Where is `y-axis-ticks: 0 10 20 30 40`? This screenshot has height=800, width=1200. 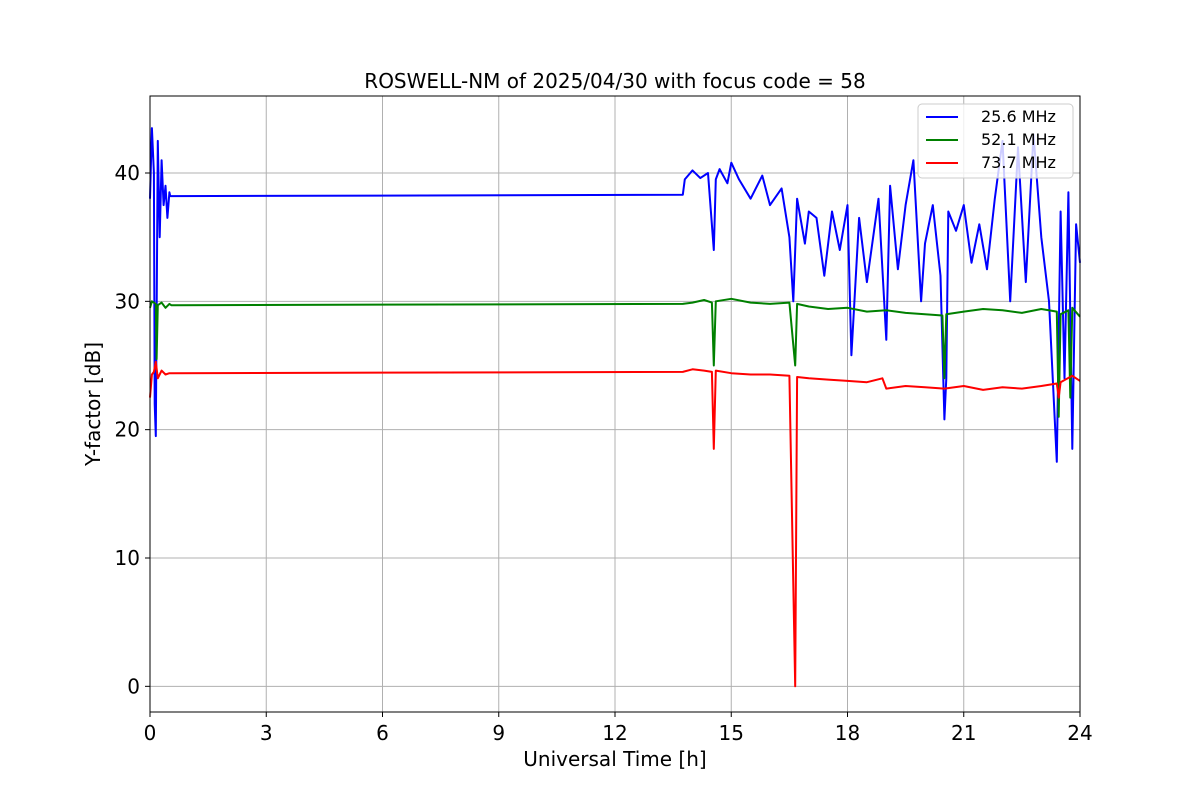
y-axis-ticks: 0 10 20 30 40 is located at coordinates (132, 429).